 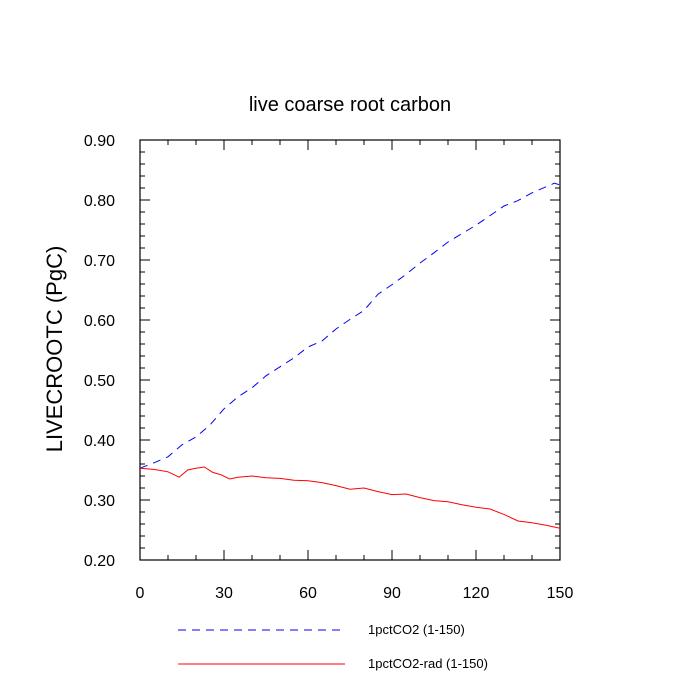 What do you see at coordinates (308, 593) in the screenshot?
I see `x-tick-label: 60` at bounding box center [308, 593].